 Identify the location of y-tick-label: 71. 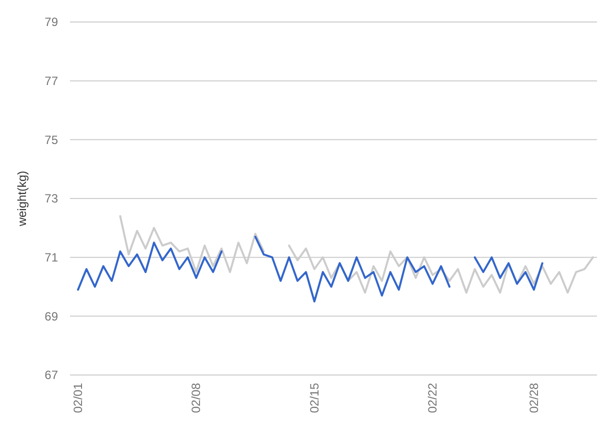
(51, 257).